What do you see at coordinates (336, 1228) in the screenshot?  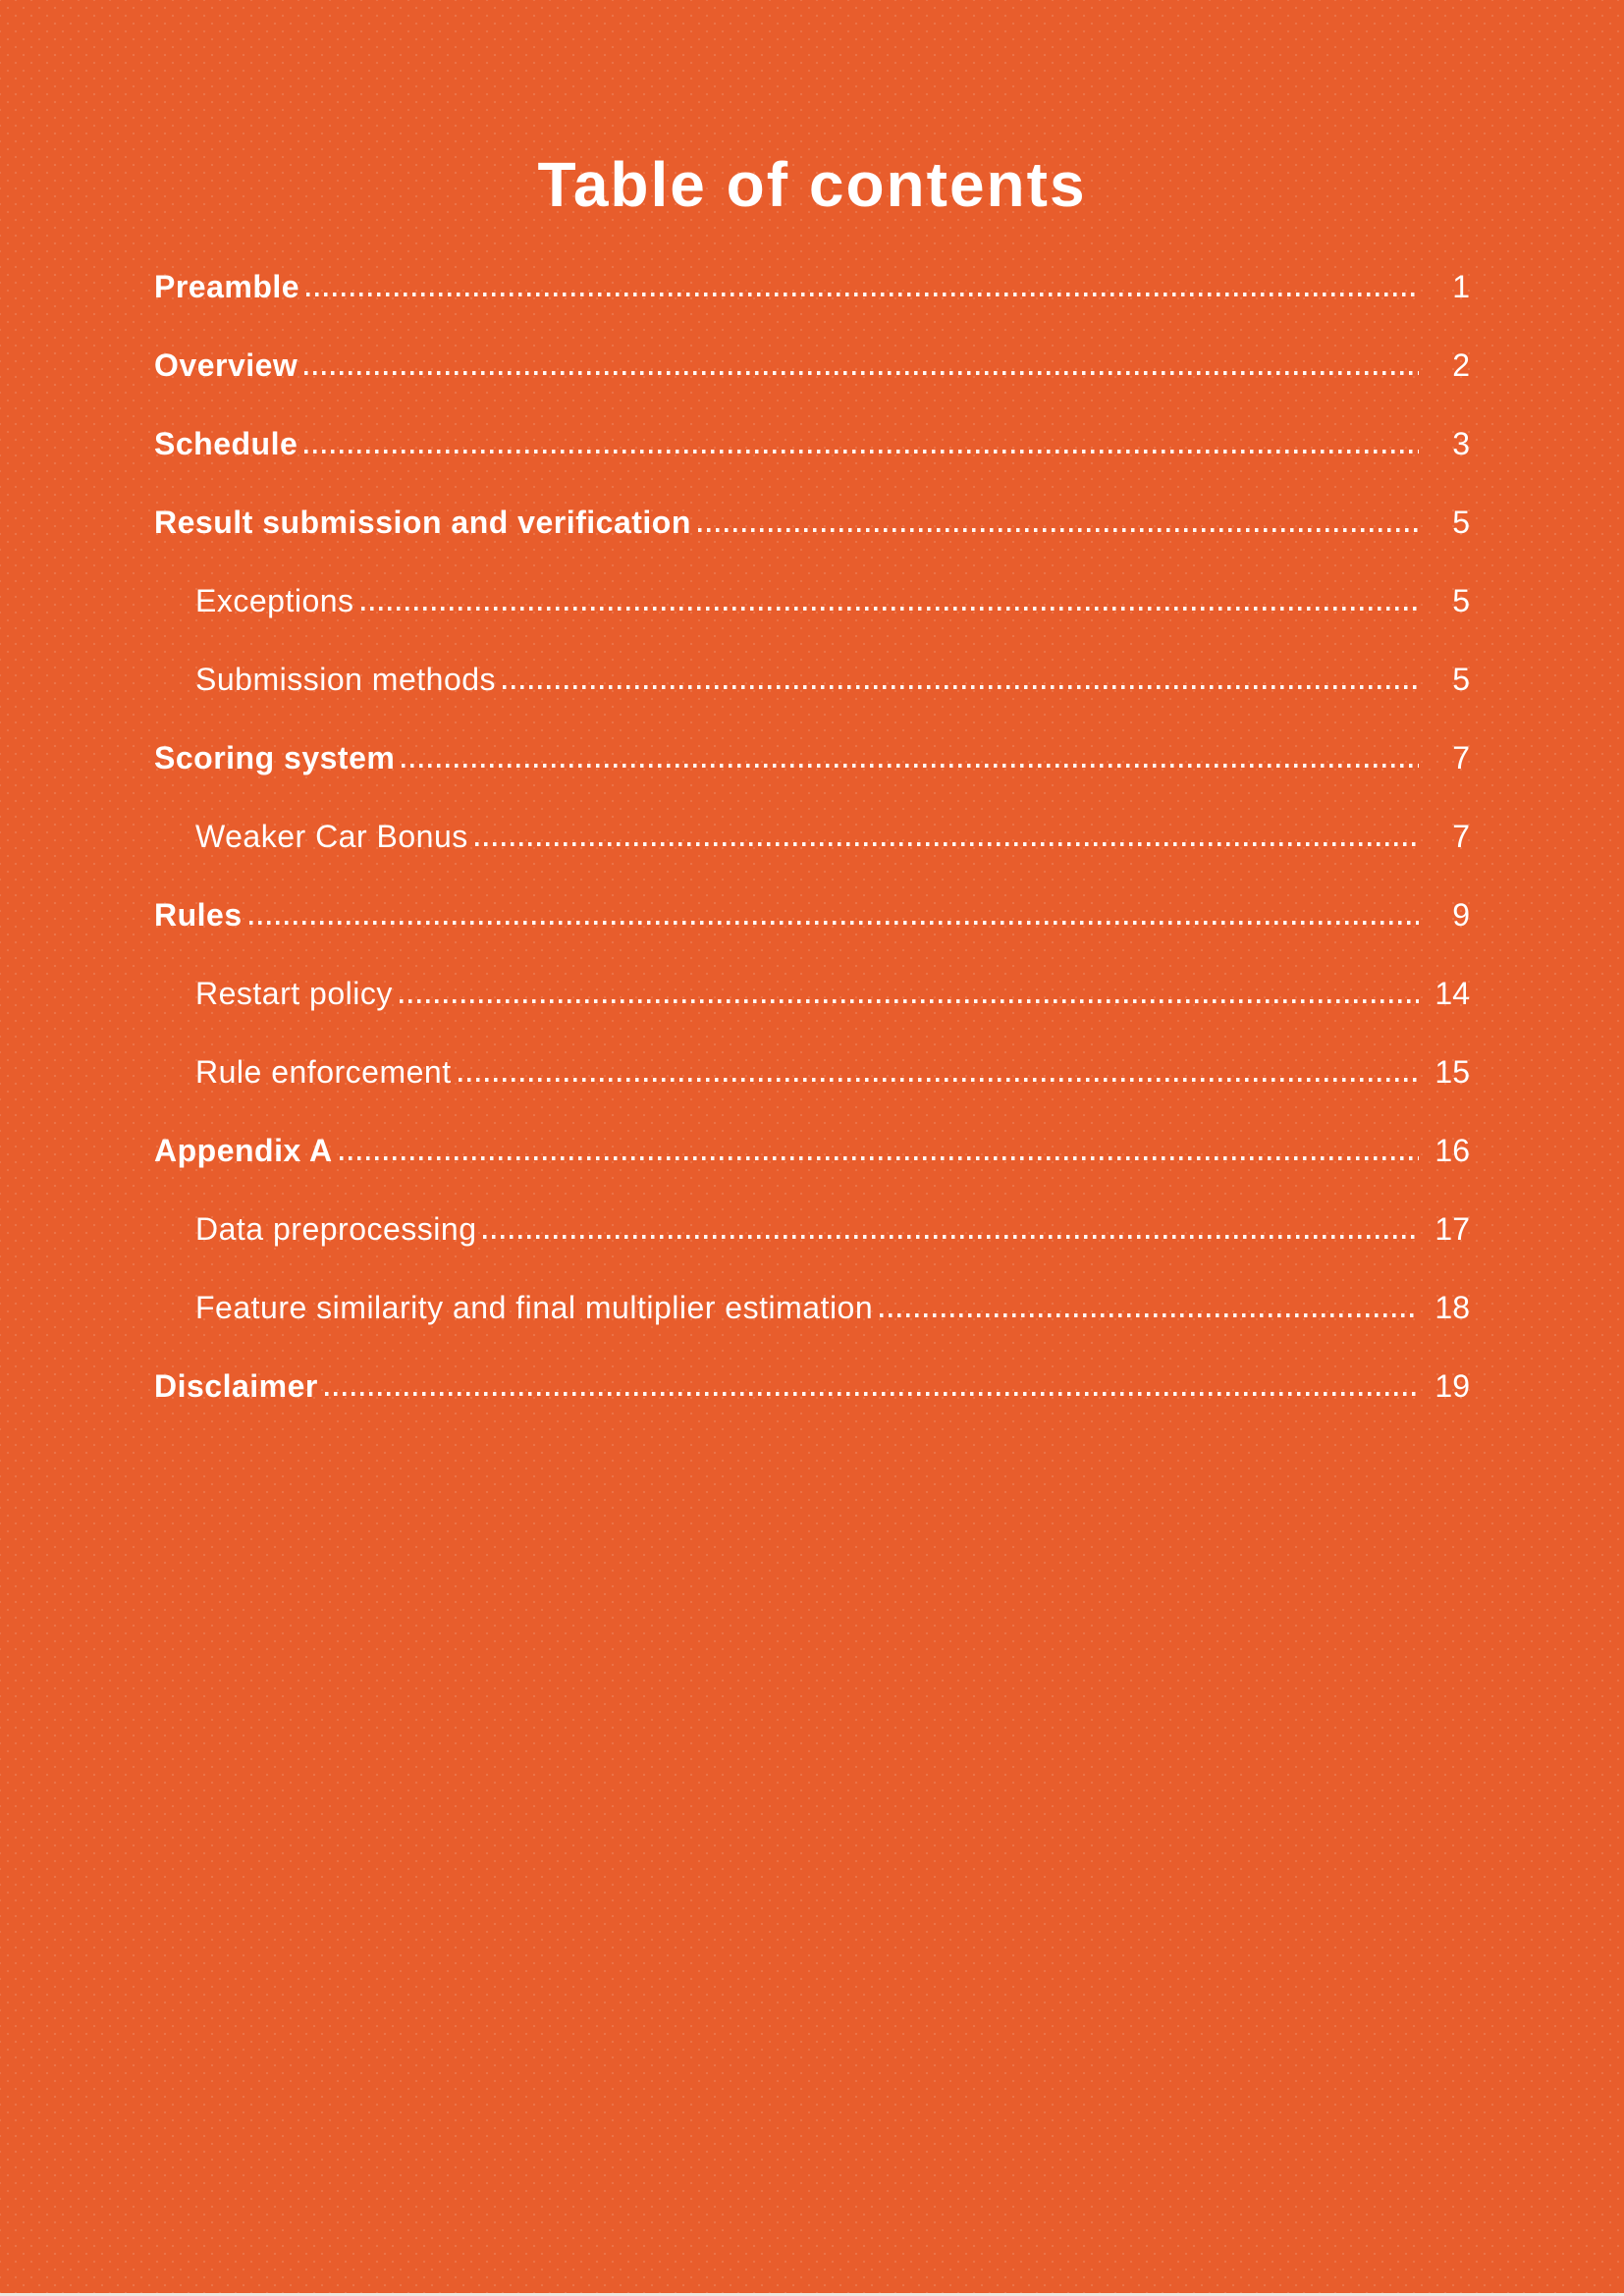 I see `toc-entry-label: Data preprocessing` at bounding box center [336, 1228].